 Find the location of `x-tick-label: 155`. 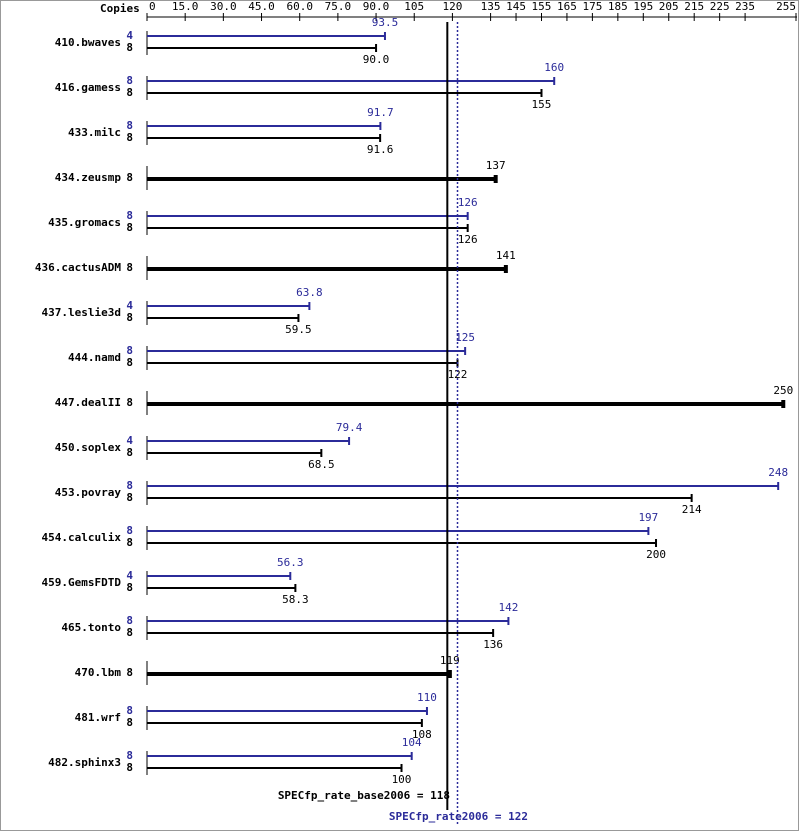

x-tick-label: 155 is located at coordinates (542, 6).